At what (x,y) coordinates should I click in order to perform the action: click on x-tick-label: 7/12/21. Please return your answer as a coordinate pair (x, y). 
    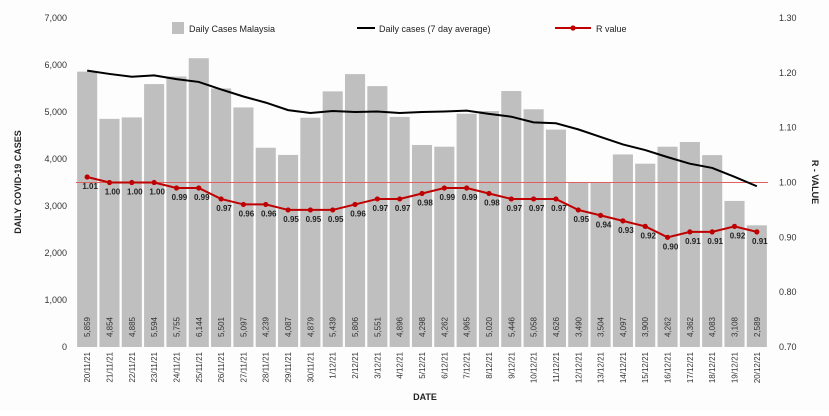
    Looking at the image, I should click on (467, 364).